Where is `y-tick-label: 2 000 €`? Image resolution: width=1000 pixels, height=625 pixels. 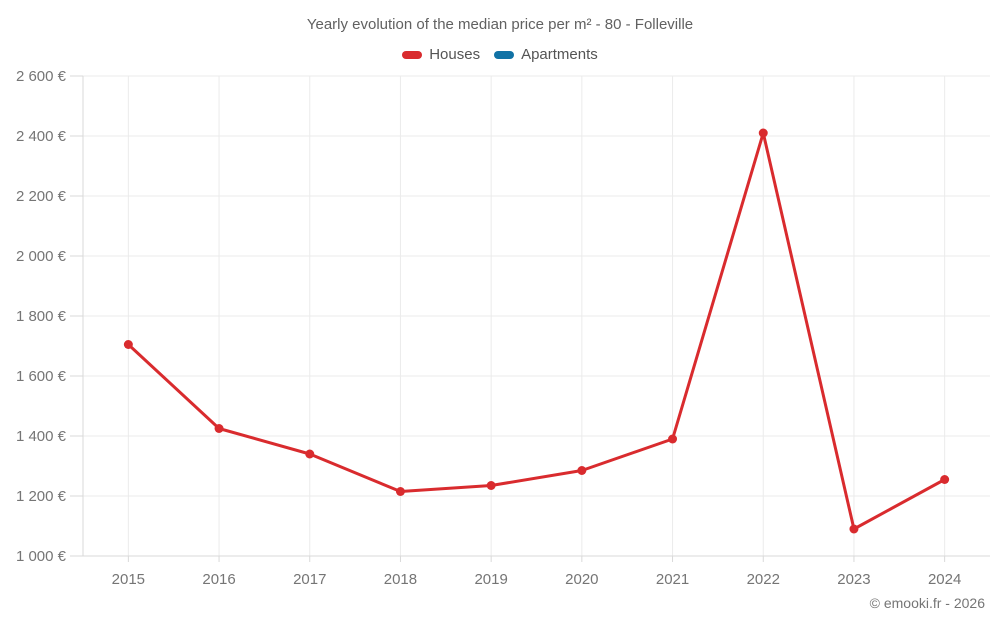 y-tick-label: 2 000 € is located at coordinates (41, 256).